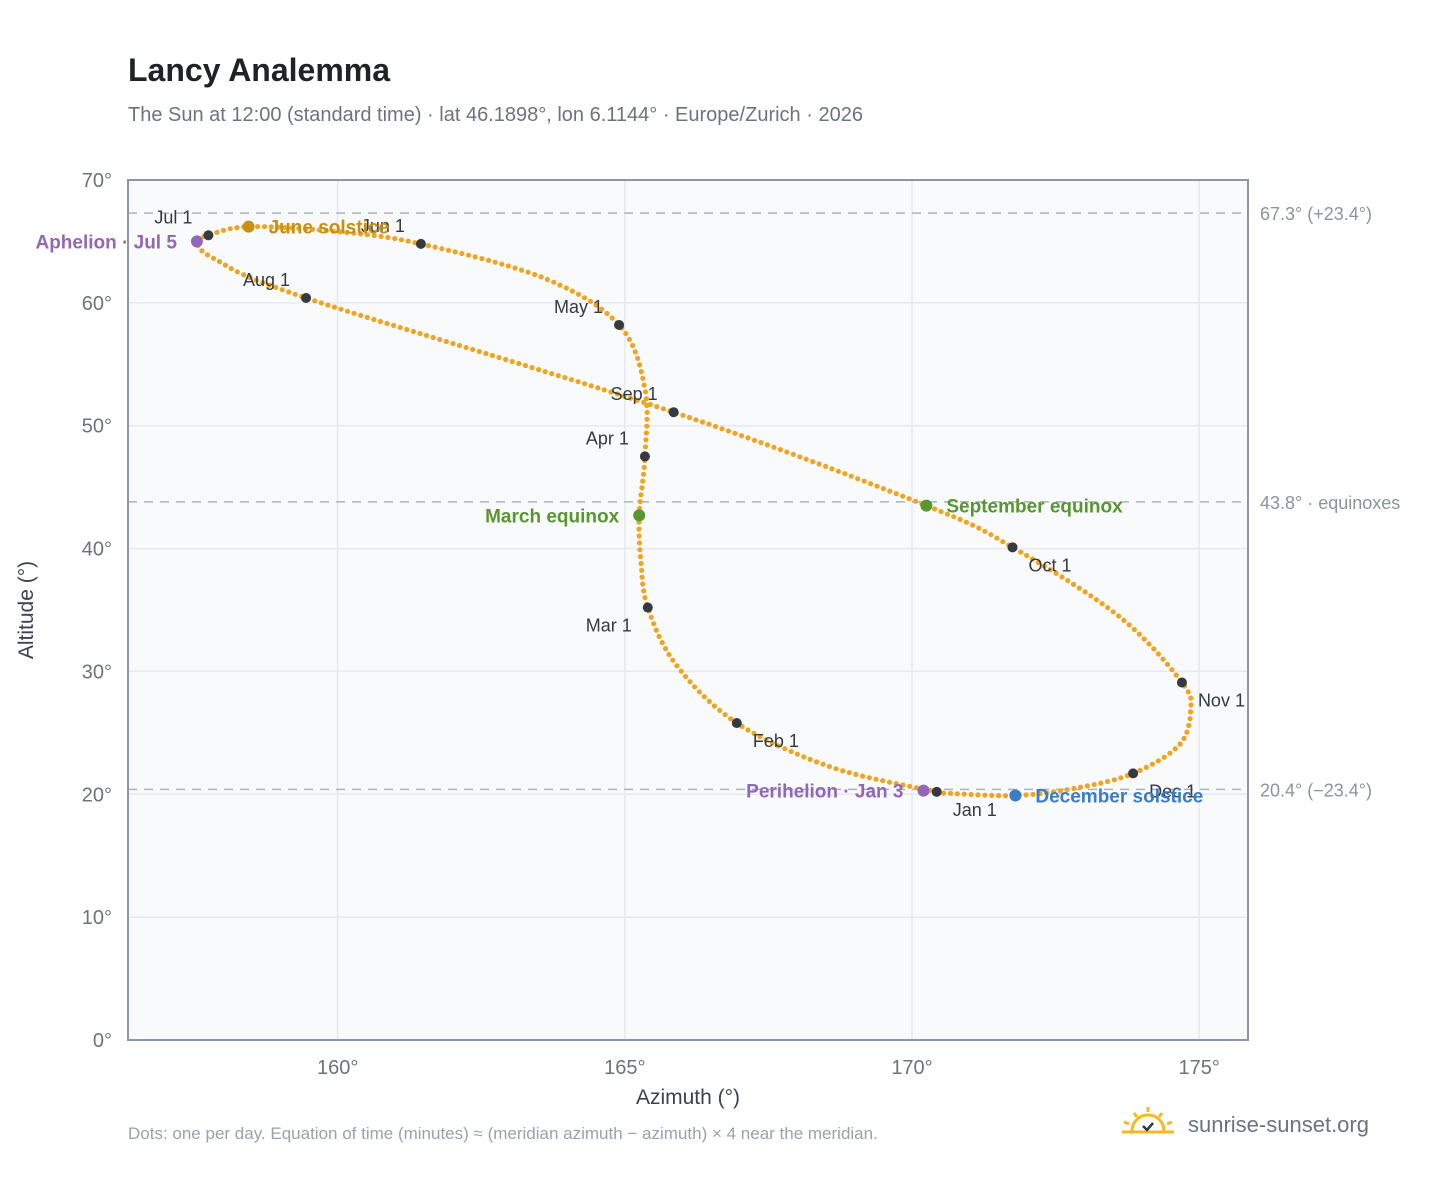  I want to click on month-label: Feb 1, so click(776, 741).